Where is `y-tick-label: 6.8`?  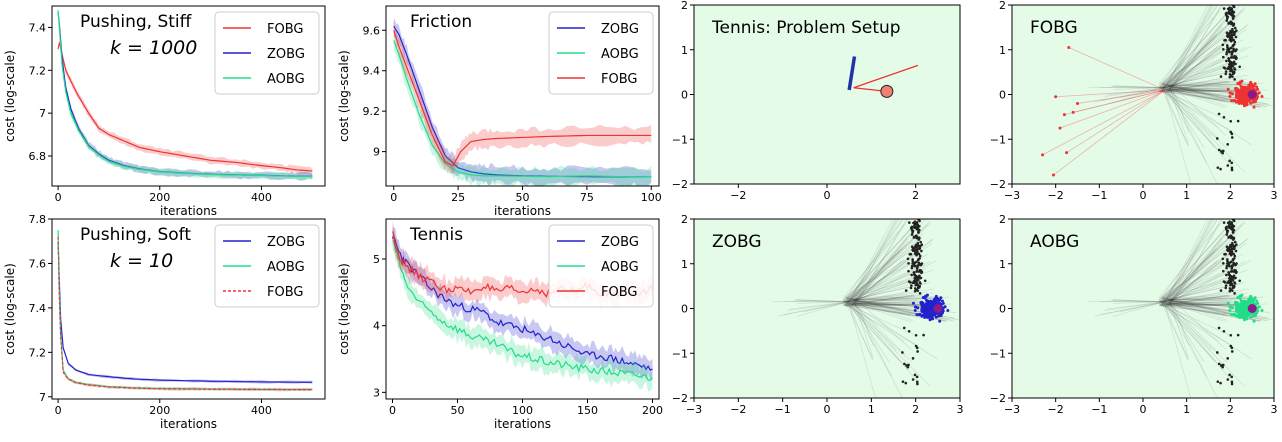 y-tick-label: 6.8 is located at coordinates (38, 156).